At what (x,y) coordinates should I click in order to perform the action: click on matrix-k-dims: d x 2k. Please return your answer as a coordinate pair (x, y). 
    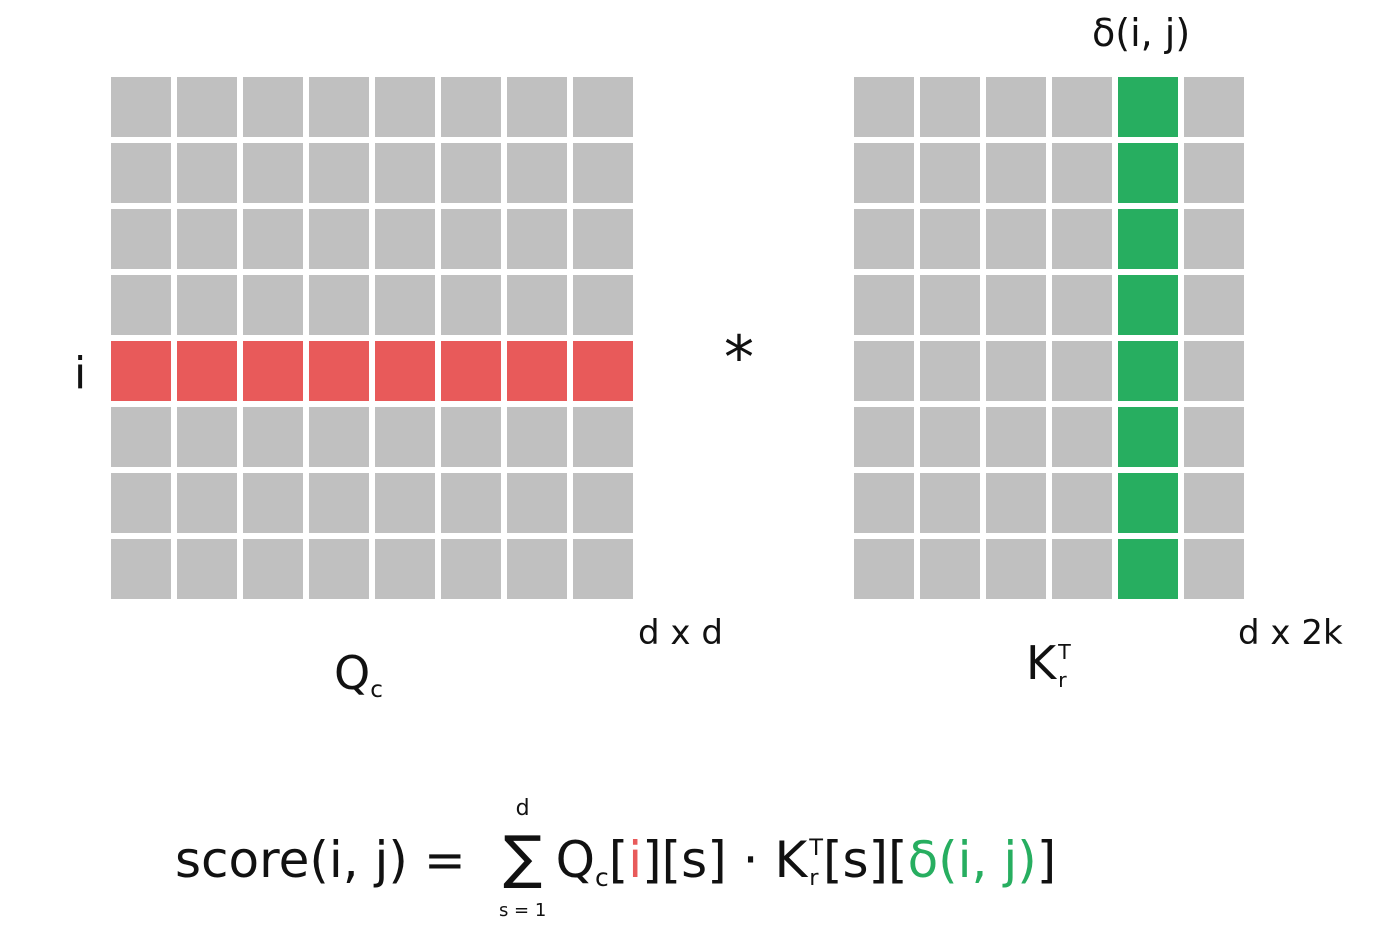
    Looking at the image, I should click on (1290, 633).